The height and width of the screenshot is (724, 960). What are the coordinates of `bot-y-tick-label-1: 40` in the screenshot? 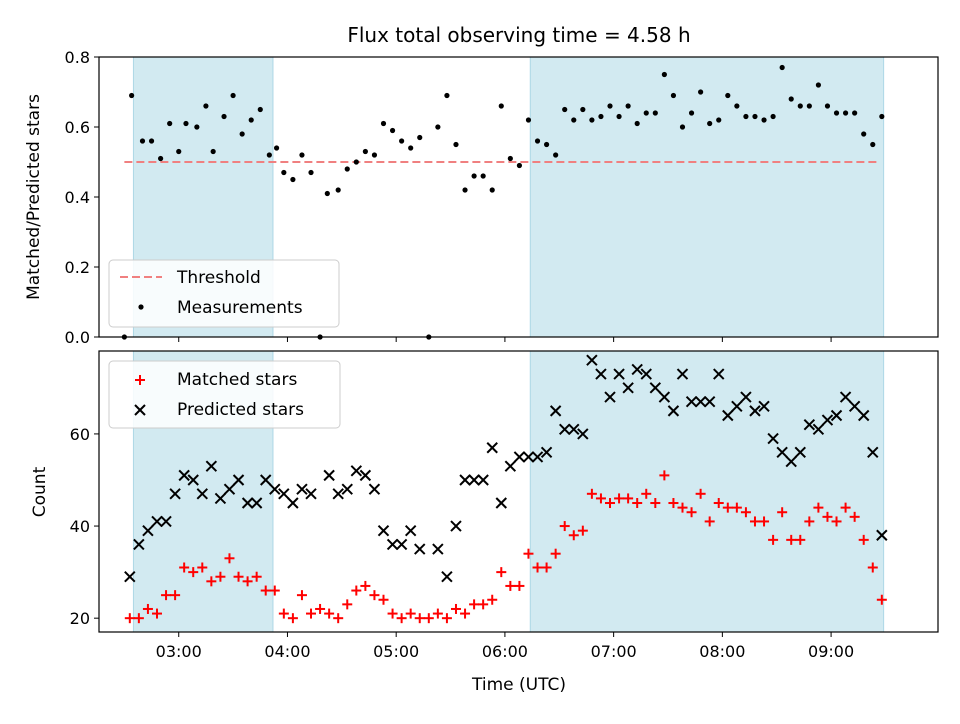 It's located at (80, 526).